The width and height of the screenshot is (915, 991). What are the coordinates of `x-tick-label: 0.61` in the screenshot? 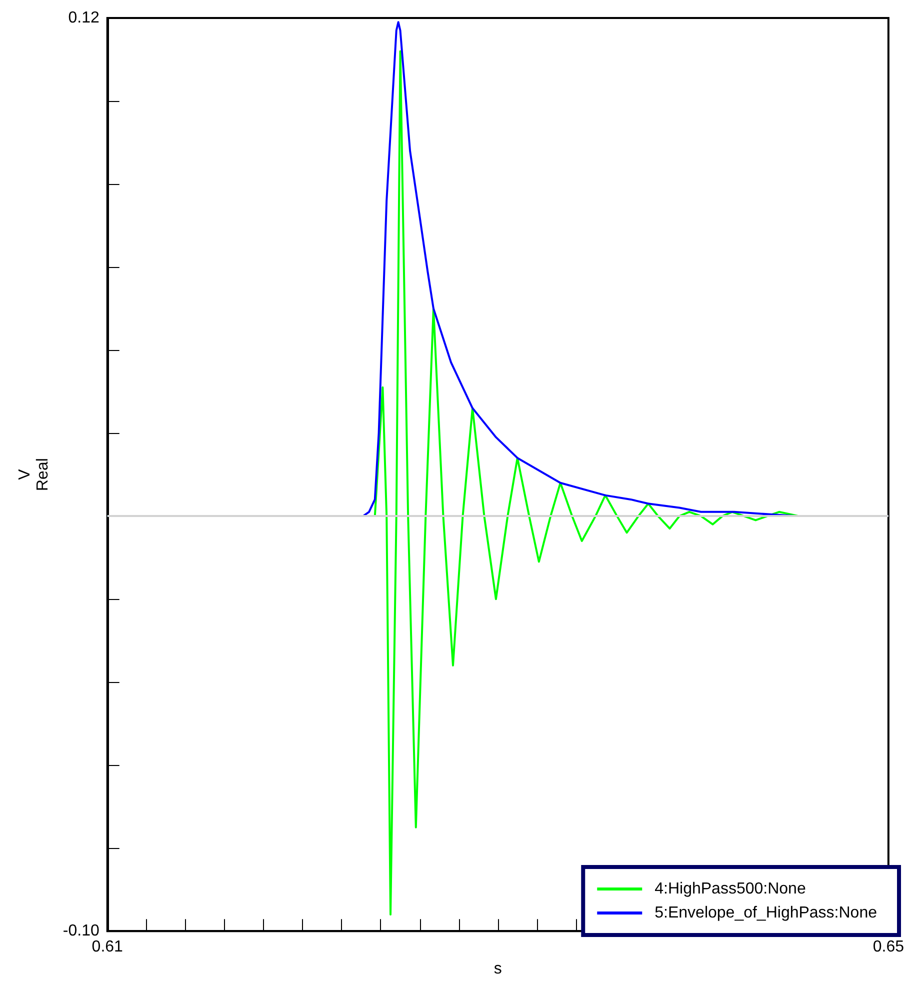 It's located at (108, 947).